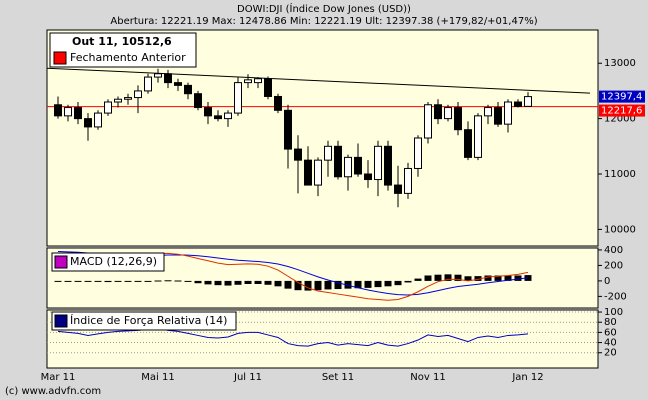 This screenshot has height=400, width=648. What do you see at coordinates (324, 8) in the screenshot?
I see `chart-title: DOWI:DJI (Índice Dow Jones (USD))` at bounding box center [324, 8].